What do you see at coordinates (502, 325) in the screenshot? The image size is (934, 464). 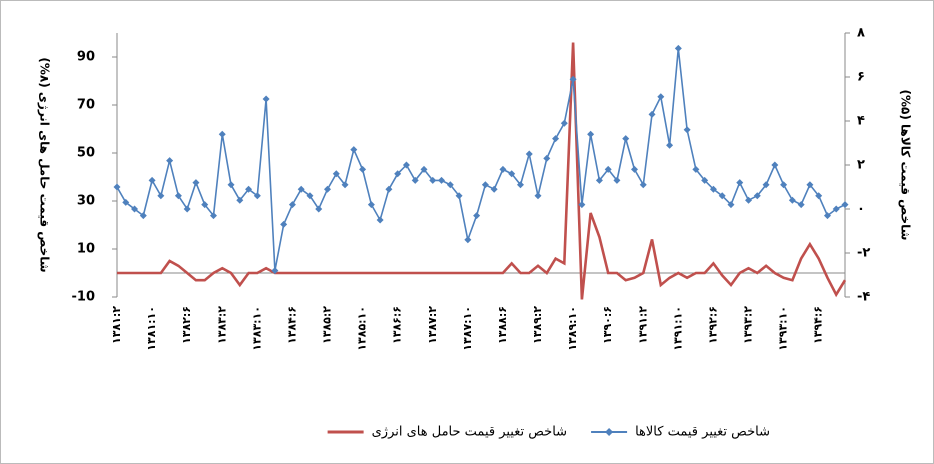 I see `x-tick-label: ۱۳۸۸:۶` at bounding box center [502, 325].